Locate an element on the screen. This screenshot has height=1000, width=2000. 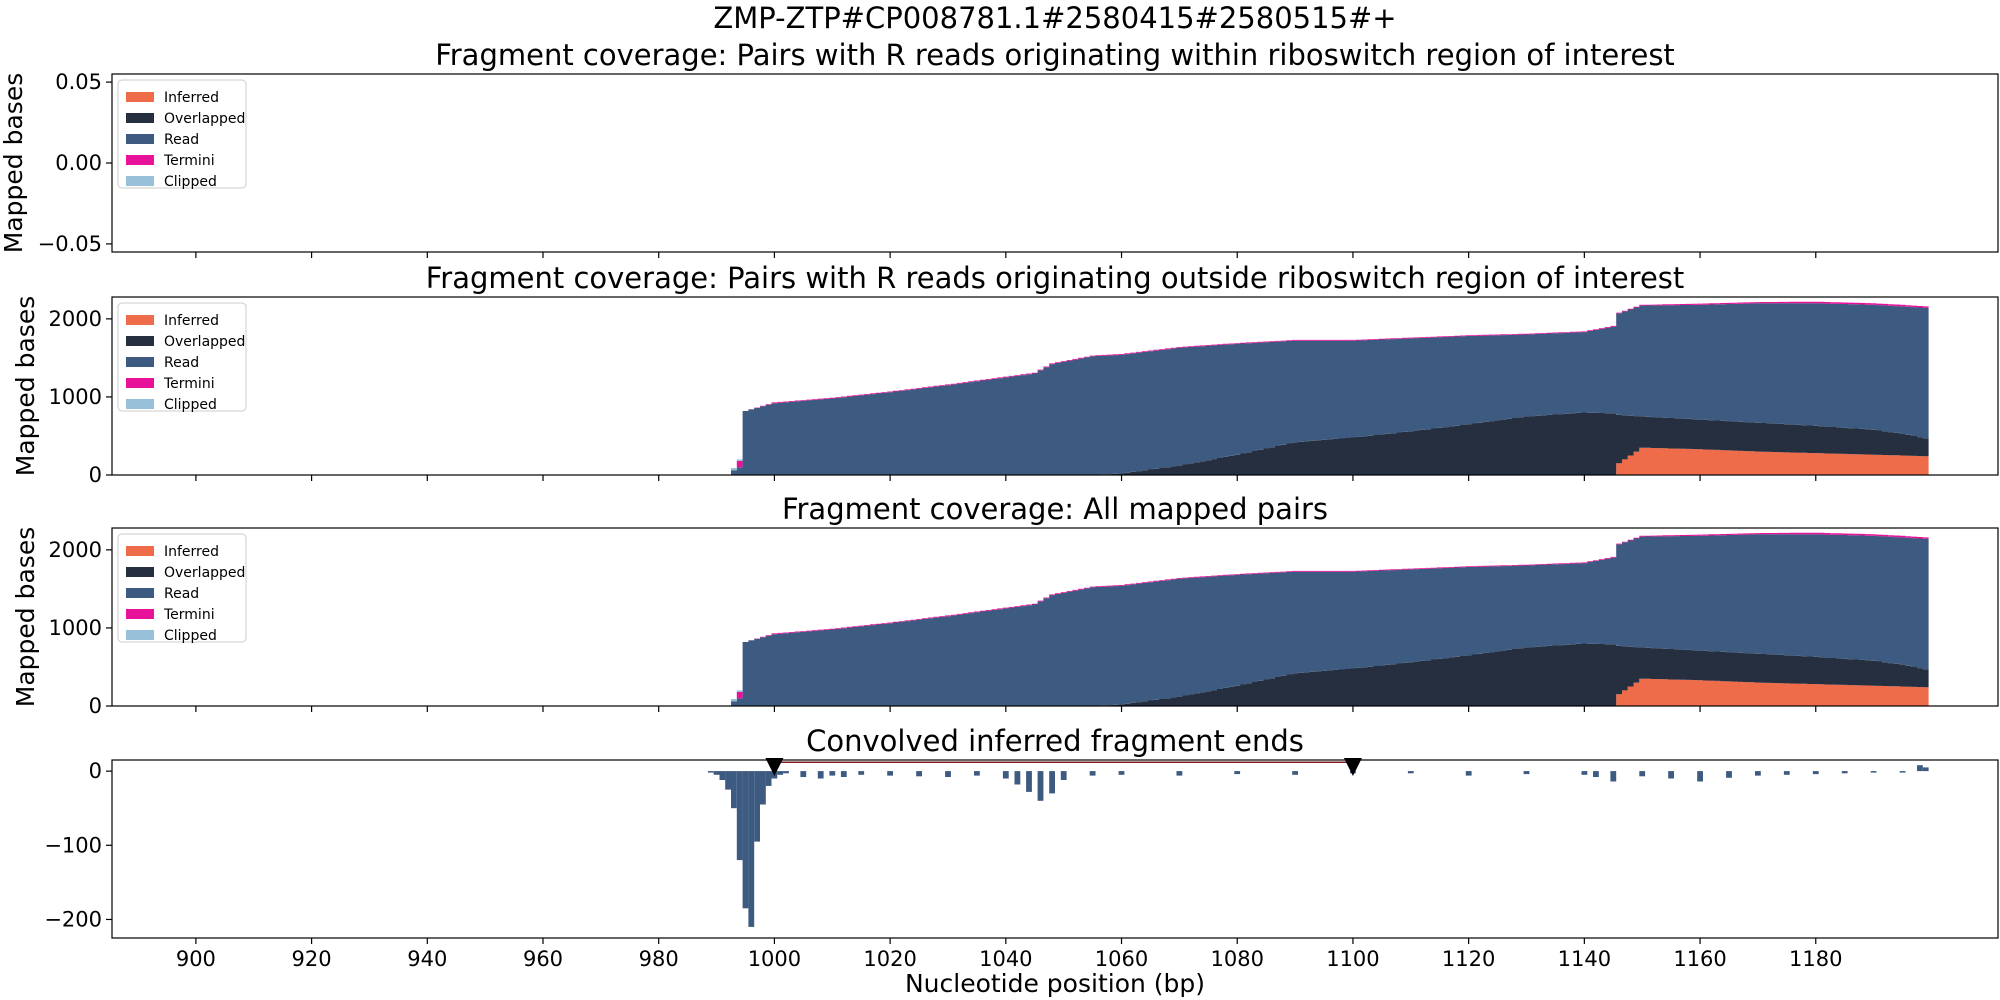
y-tick-label: −100 is located at coordinates (73, 845).